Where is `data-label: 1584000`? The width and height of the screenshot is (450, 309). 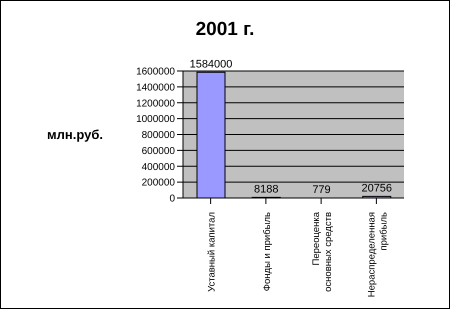 data-label: 1584000 is located at coordinates (211, 64).